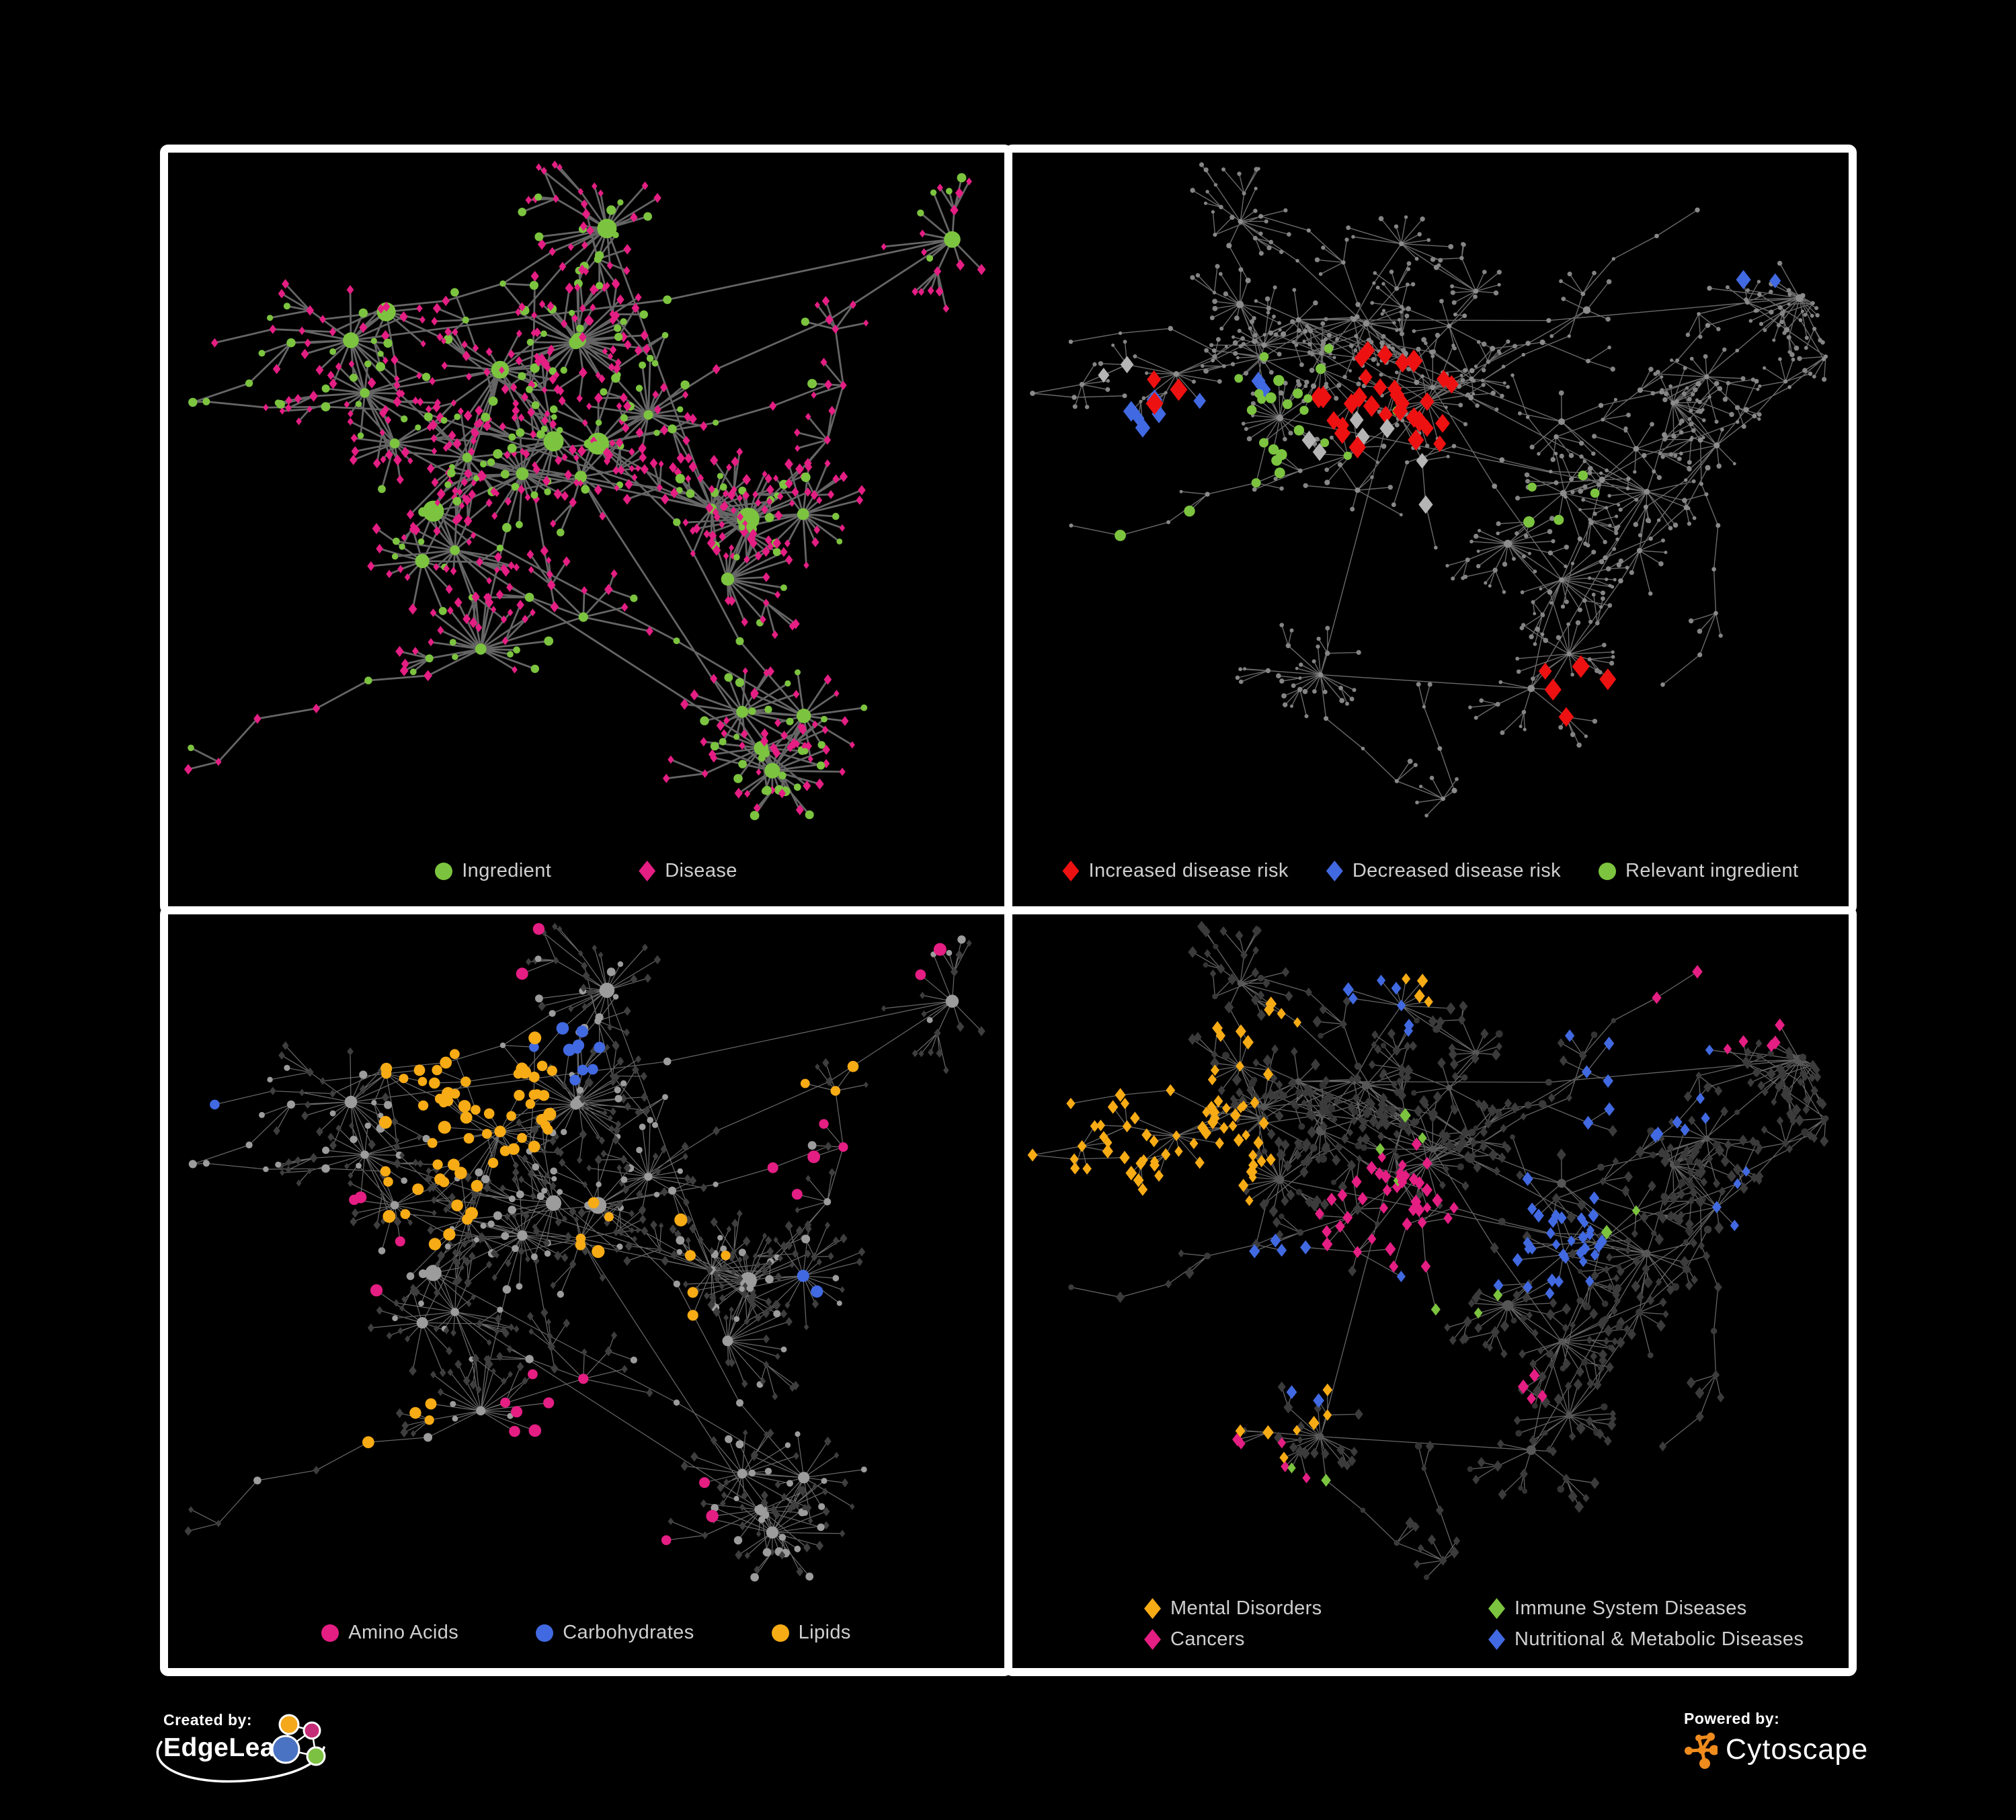 The width and height of the screenshot is (2016, 1820). I want to click on legend-item-nutritional-metabolic-diseases: Nutritional & Metabolic Diseases, so click(1646, 1639).